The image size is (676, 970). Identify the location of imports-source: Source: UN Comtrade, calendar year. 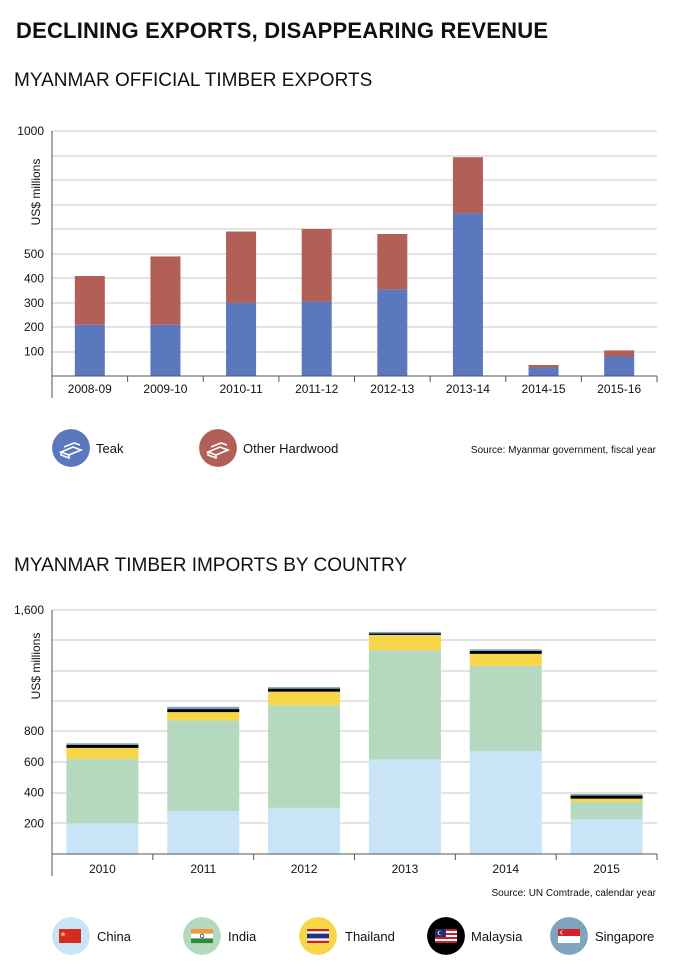
(573, 893).